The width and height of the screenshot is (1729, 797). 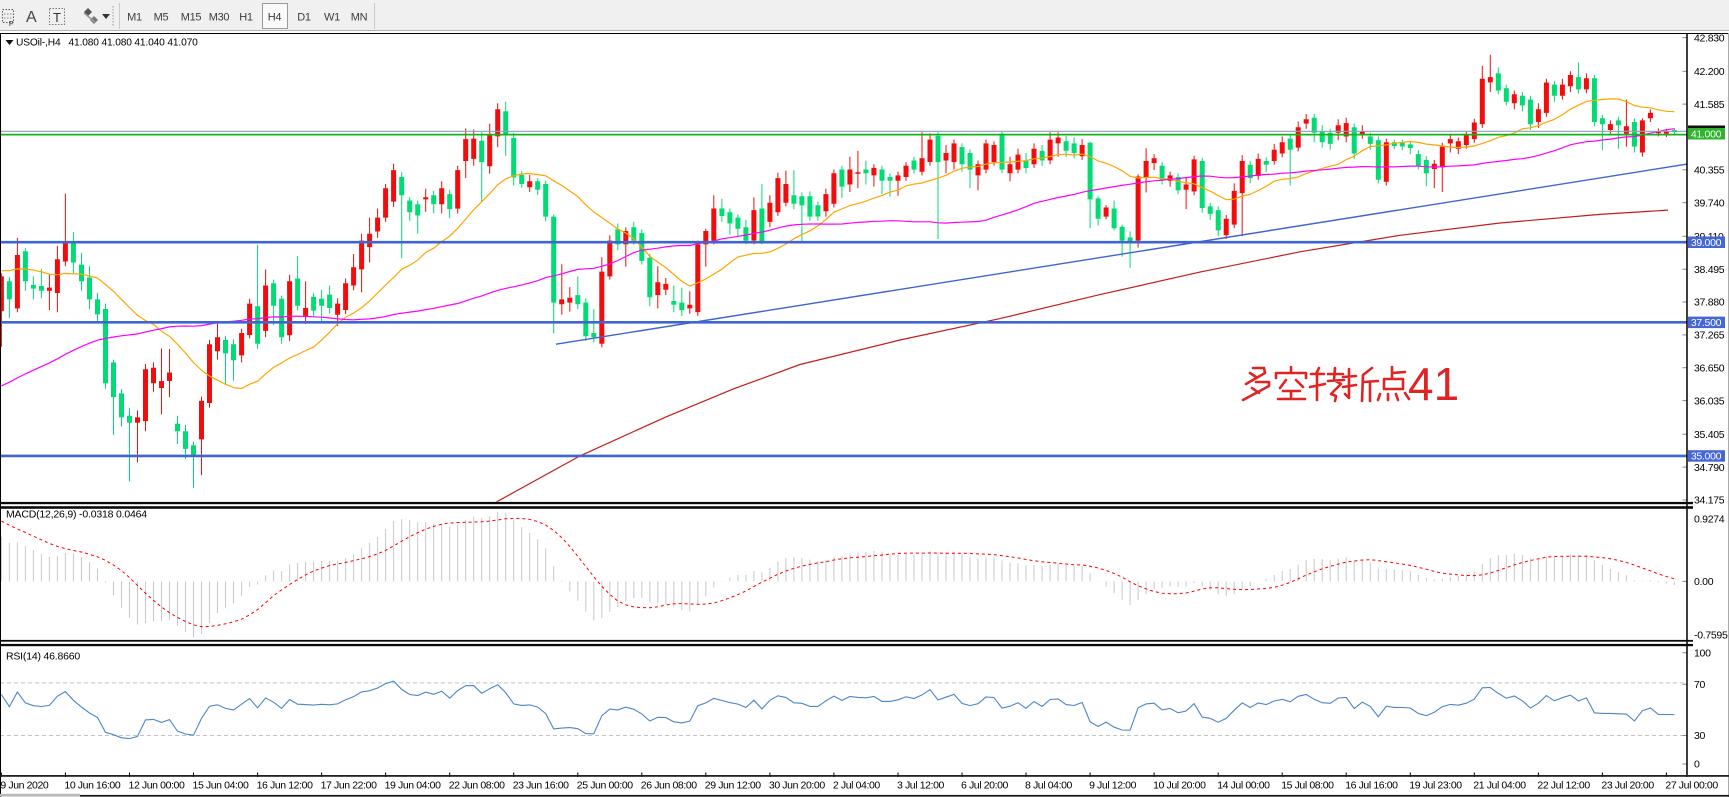 What do you see at coordinates (134, 18) in the screenshot?
I see `svg-text: M1` at bounding box center [134, 18].